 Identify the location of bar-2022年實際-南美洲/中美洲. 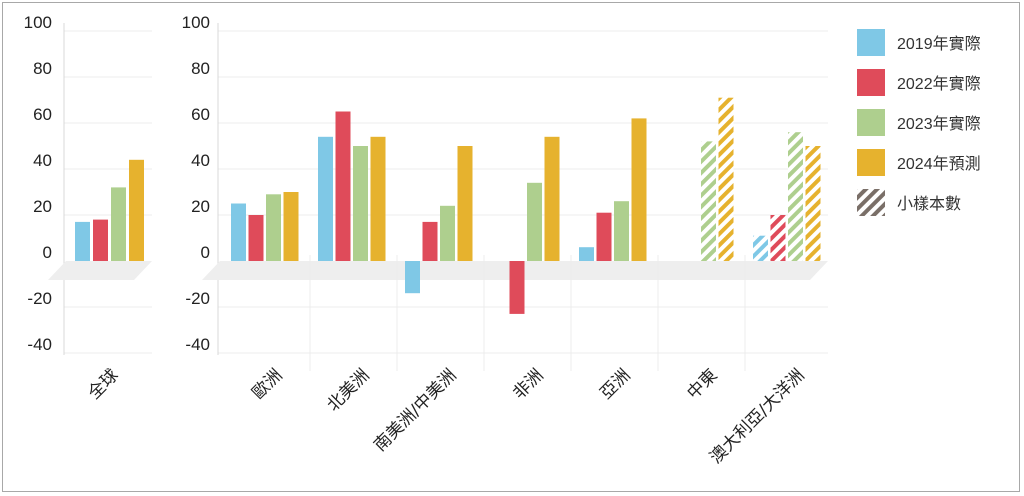
(430, 241).